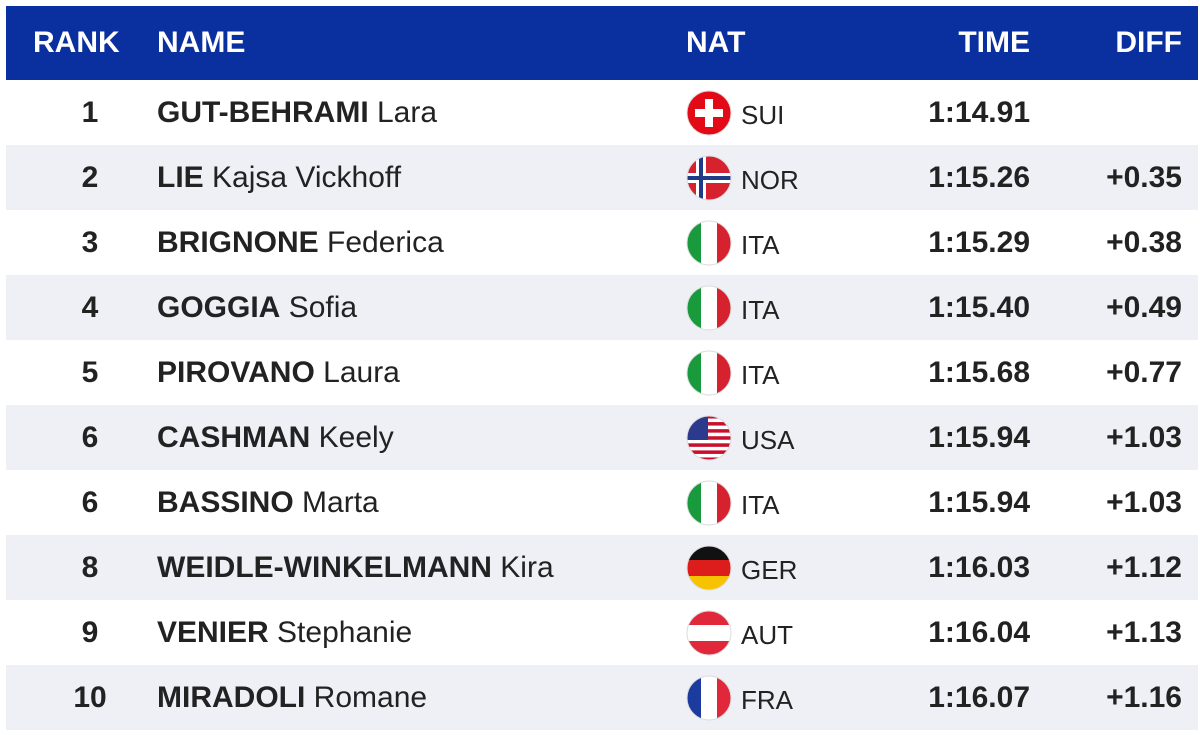  What do you see at coordinates (238, 242) in the screenshot?
I see `surname: BRIGNONE` at bounding box center [238, 242].